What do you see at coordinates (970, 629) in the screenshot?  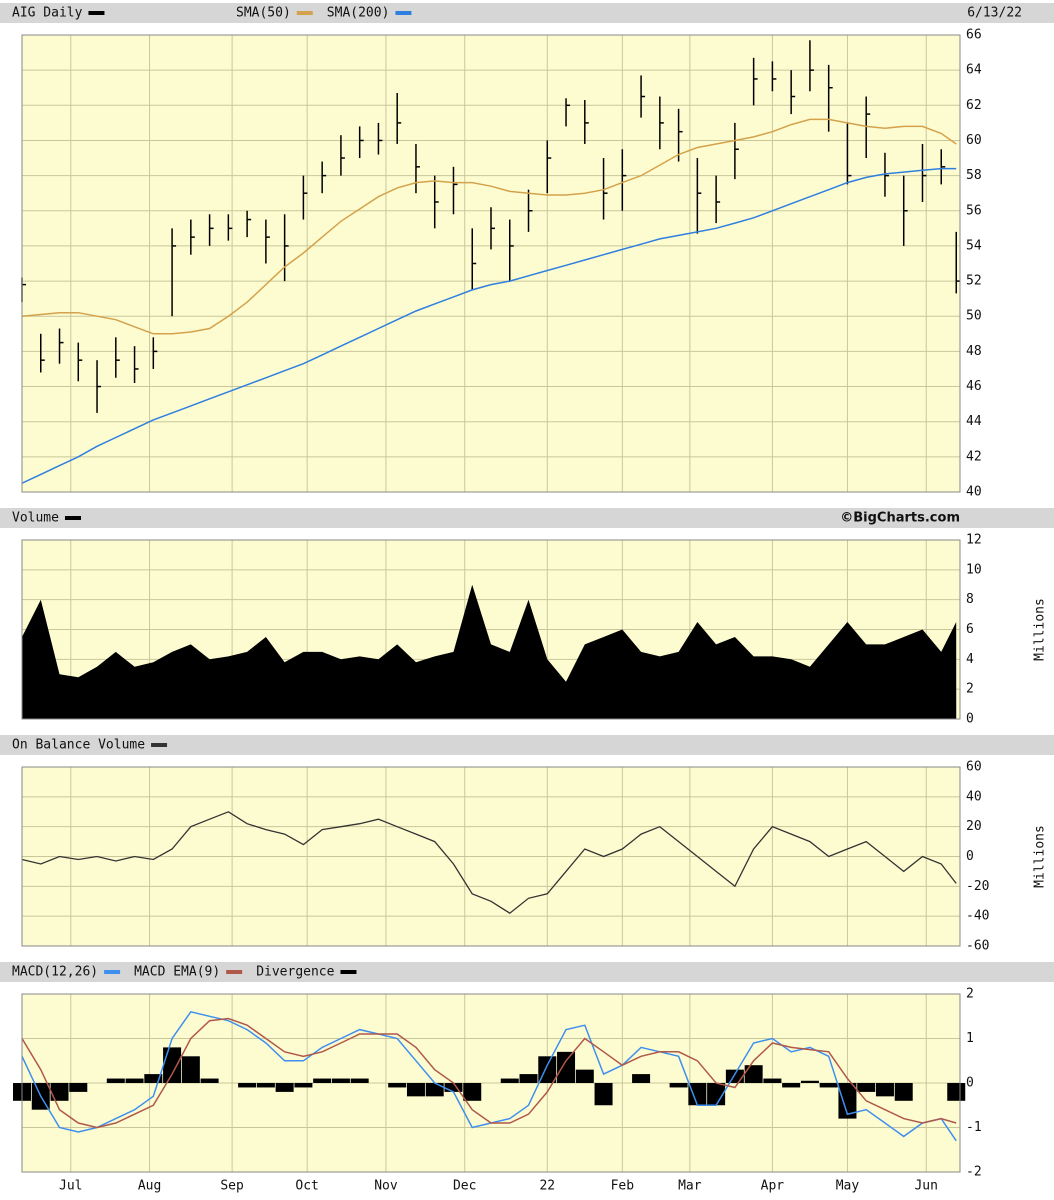 I see `y-tick-label: 6` at bounding box center [970, 629].